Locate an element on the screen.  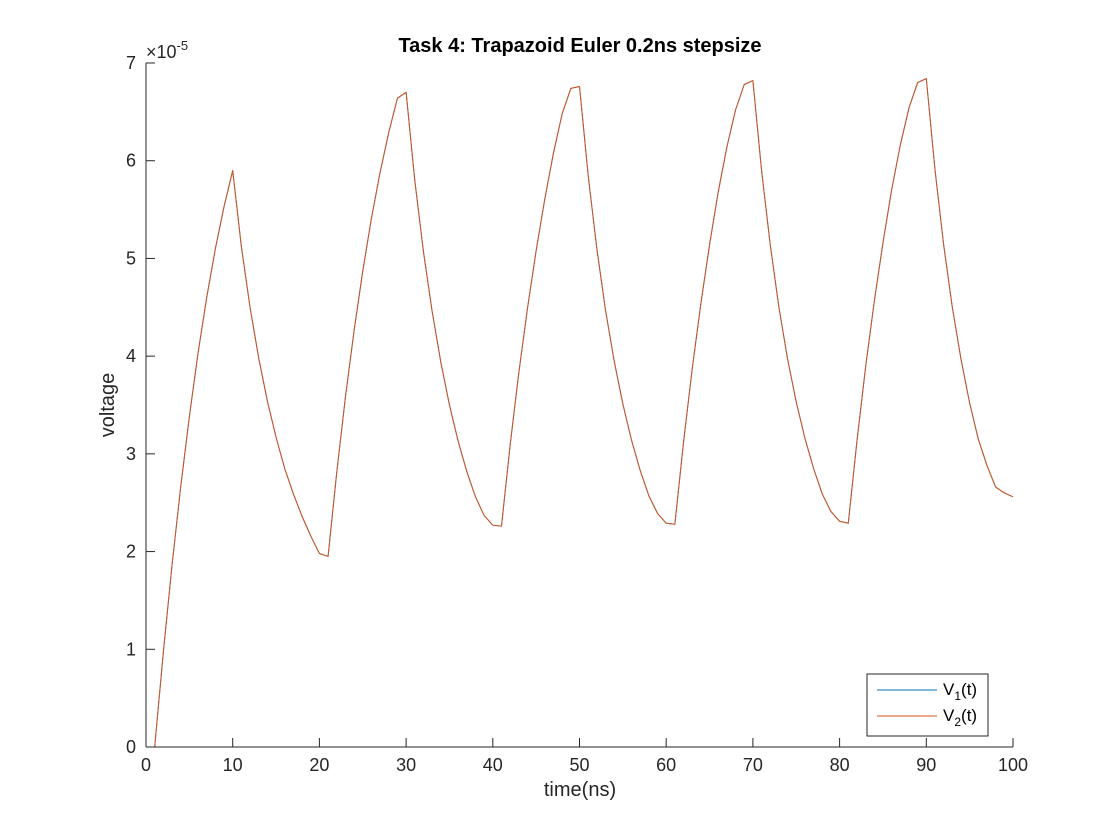
x-tick-label: 70 is located at coordinates (753, 765).